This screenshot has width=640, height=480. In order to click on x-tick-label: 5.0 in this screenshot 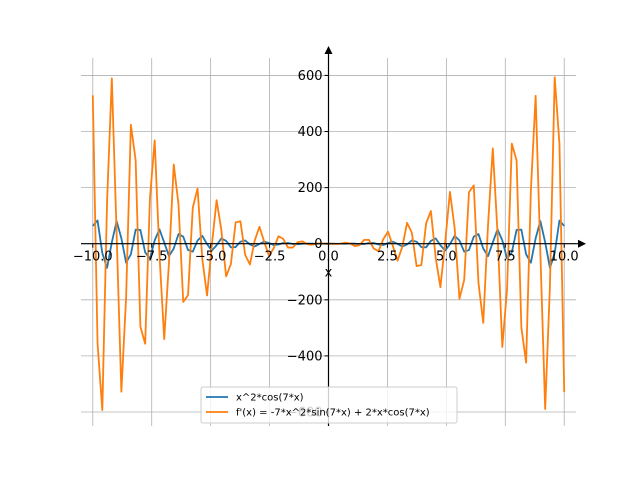, I will do `click(446, 257)`.